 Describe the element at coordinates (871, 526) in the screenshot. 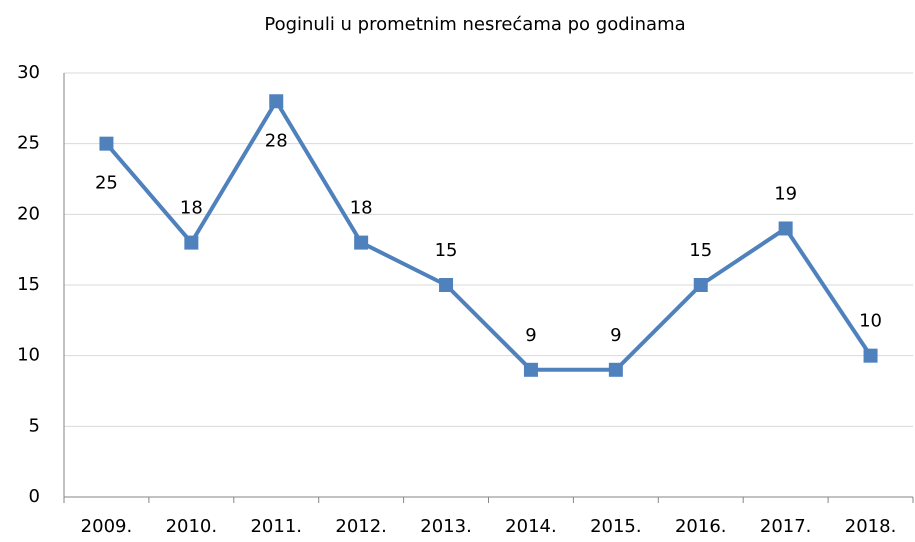

I see `x-tick-label: 2018.` at that location.